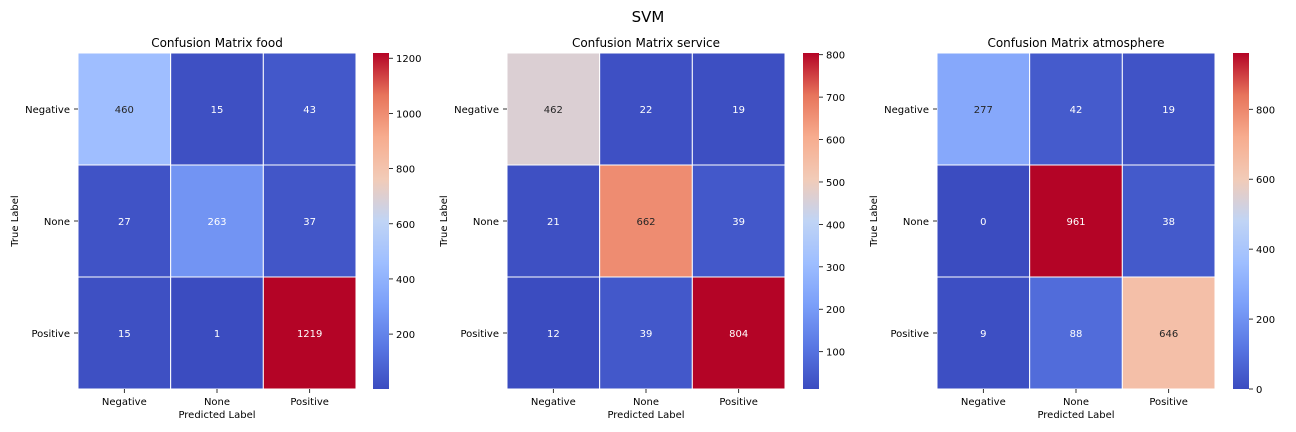 The width and height of the screenshot is (1296, 432). What do you see at coordinates (835, 268) in the screenshot?
I see `colorbar-tick-label: 300` at bounding box center [835, 268].